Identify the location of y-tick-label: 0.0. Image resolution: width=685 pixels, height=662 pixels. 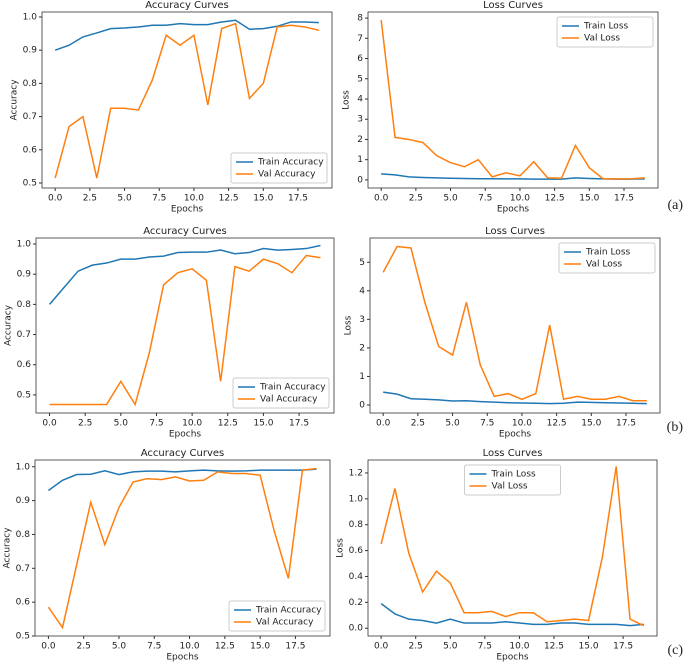
(356, 629).